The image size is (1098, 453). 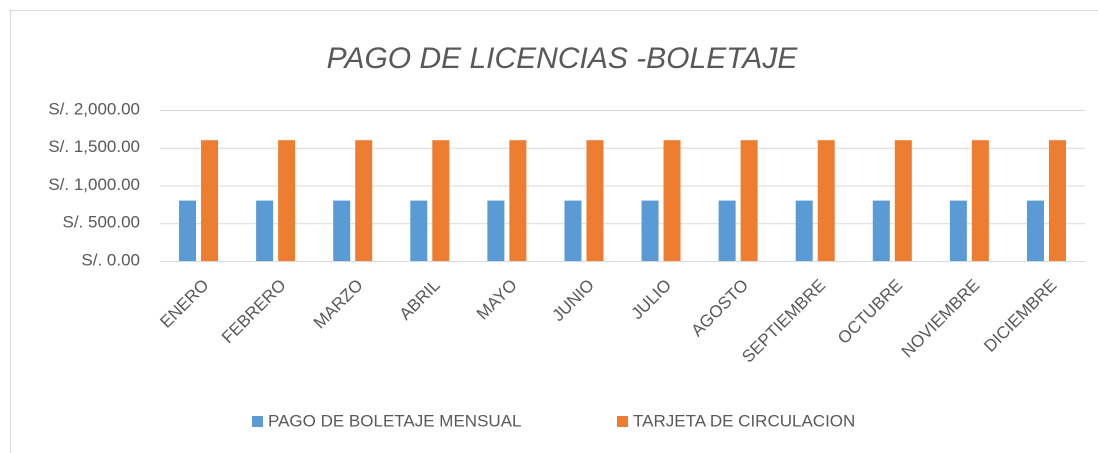 I want to click on x-tick-label: MAYO, so click(x=497, y=300).